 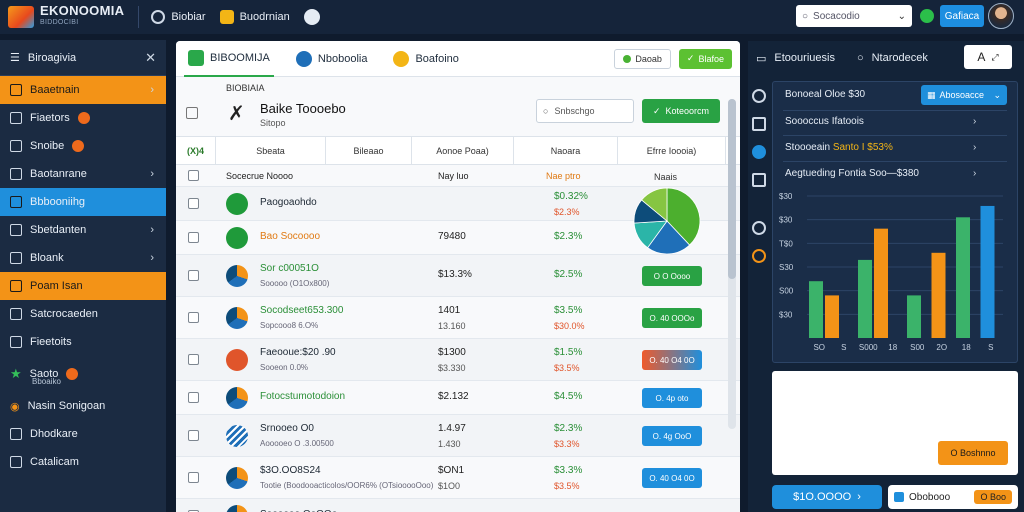 What do you see at coordinates (672, 150) in the screenshot?
I see `col-header-6: Efrre Ioooia)` at bounding box center [672, 150].